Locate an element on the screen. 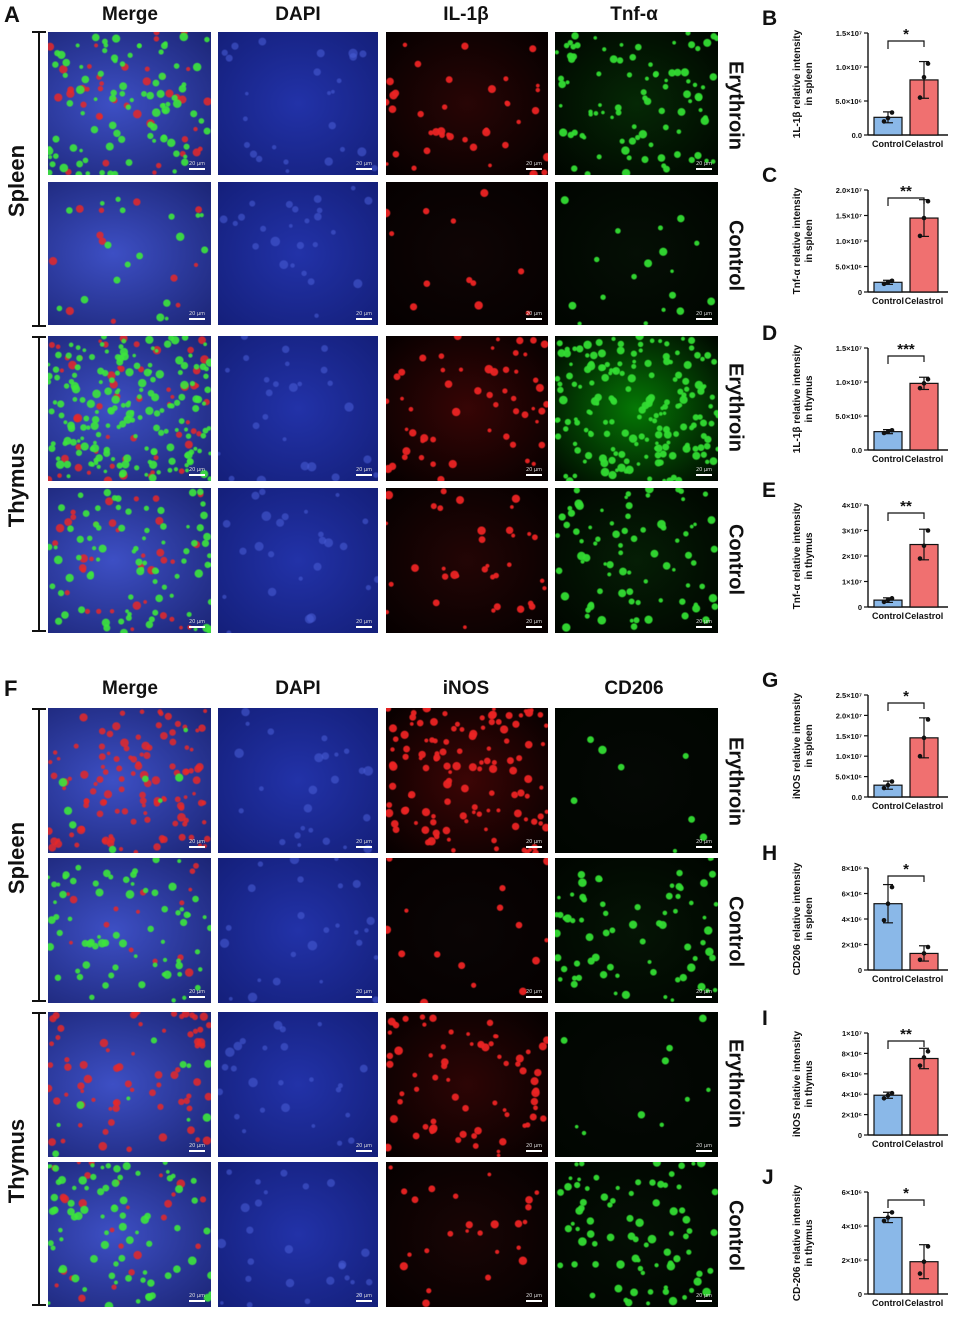 The image size is (962, 1317). panel-a-spleen-bracket is located at coordinates (39, 179).